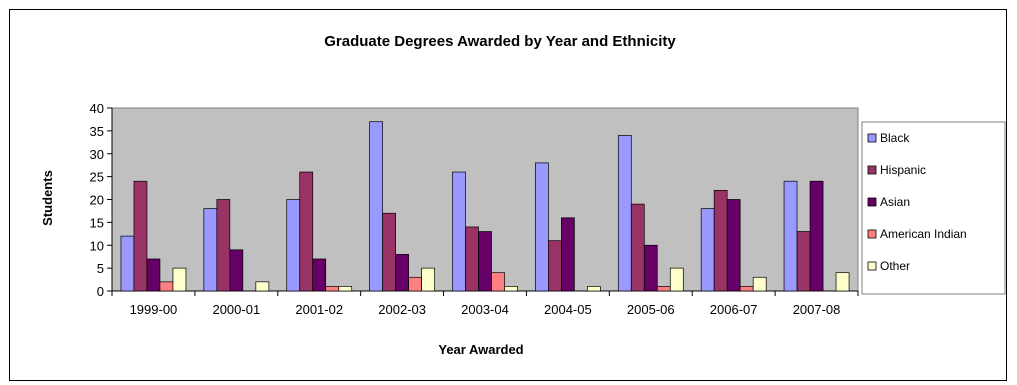  I want to click on x-tick-label: 2007-08, so click(817, 309).